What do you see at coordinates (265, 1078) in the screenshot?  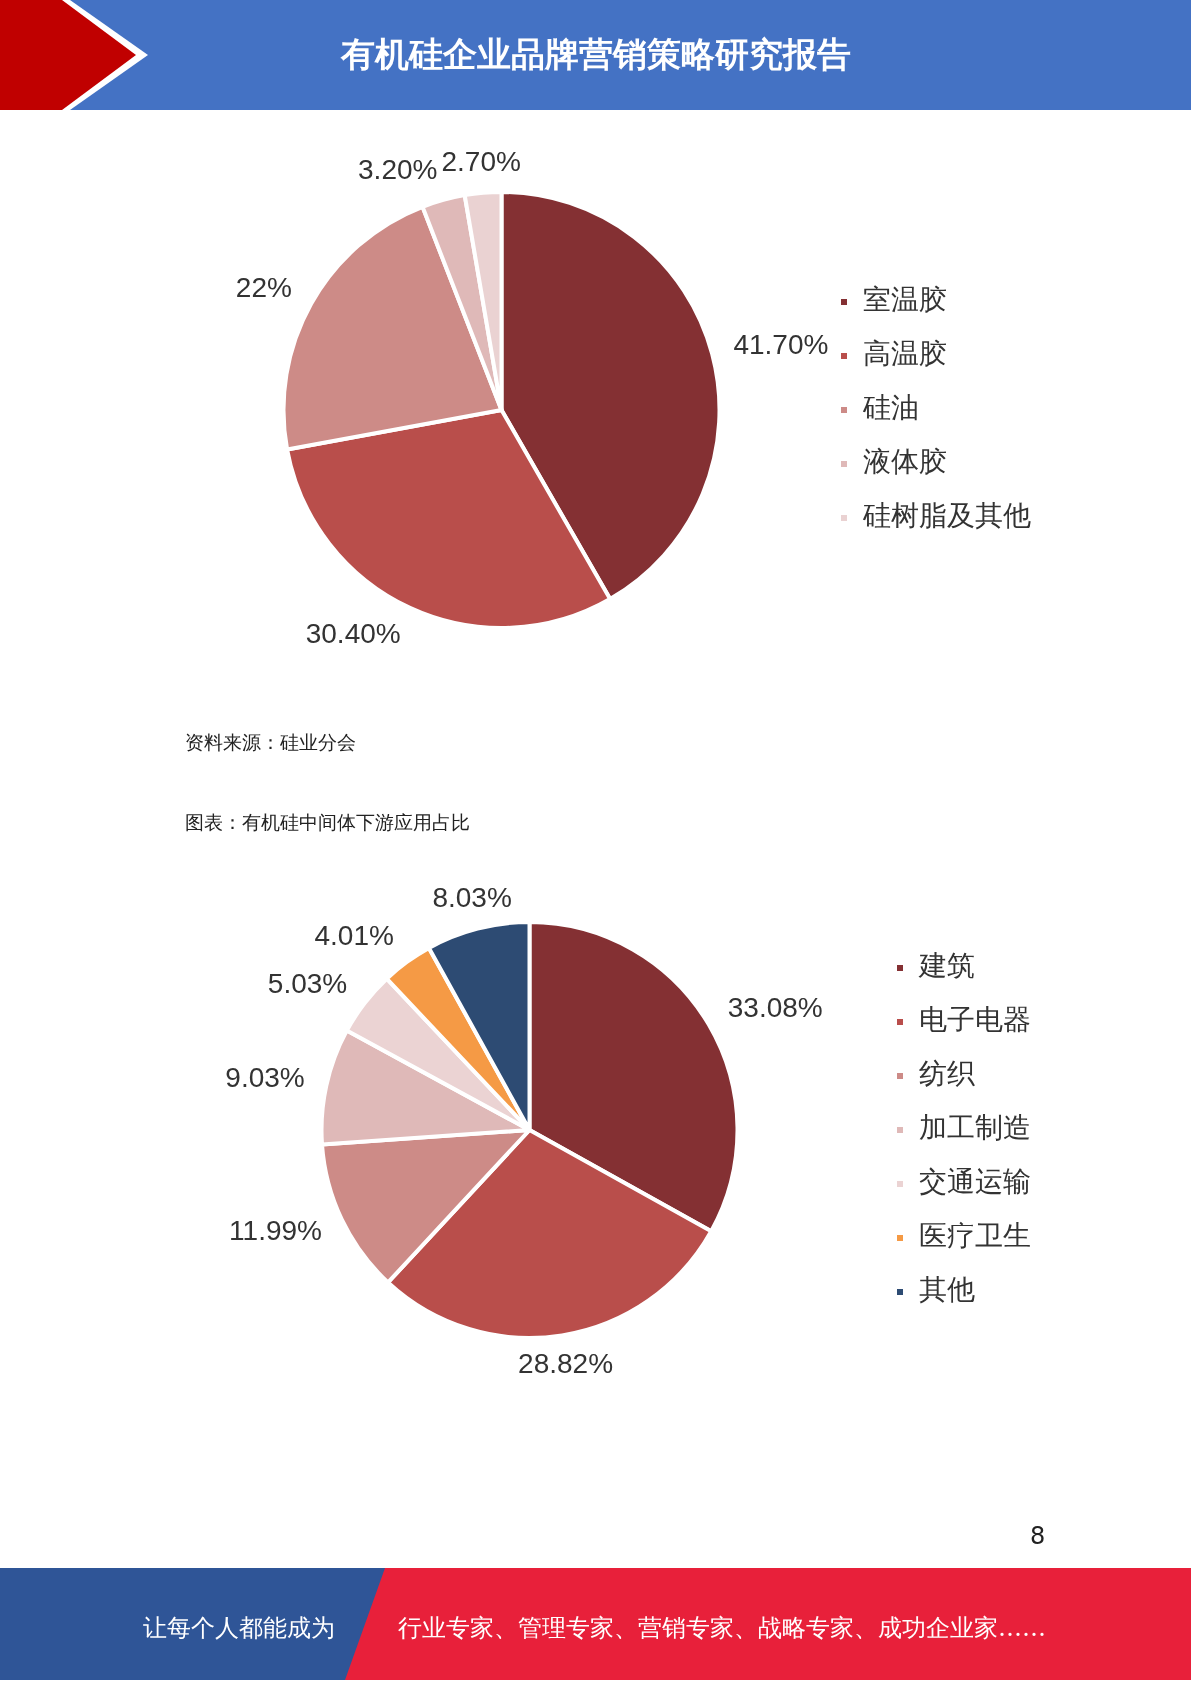 I see `data-label: 9.03%` at bounding box center [265, 1078].